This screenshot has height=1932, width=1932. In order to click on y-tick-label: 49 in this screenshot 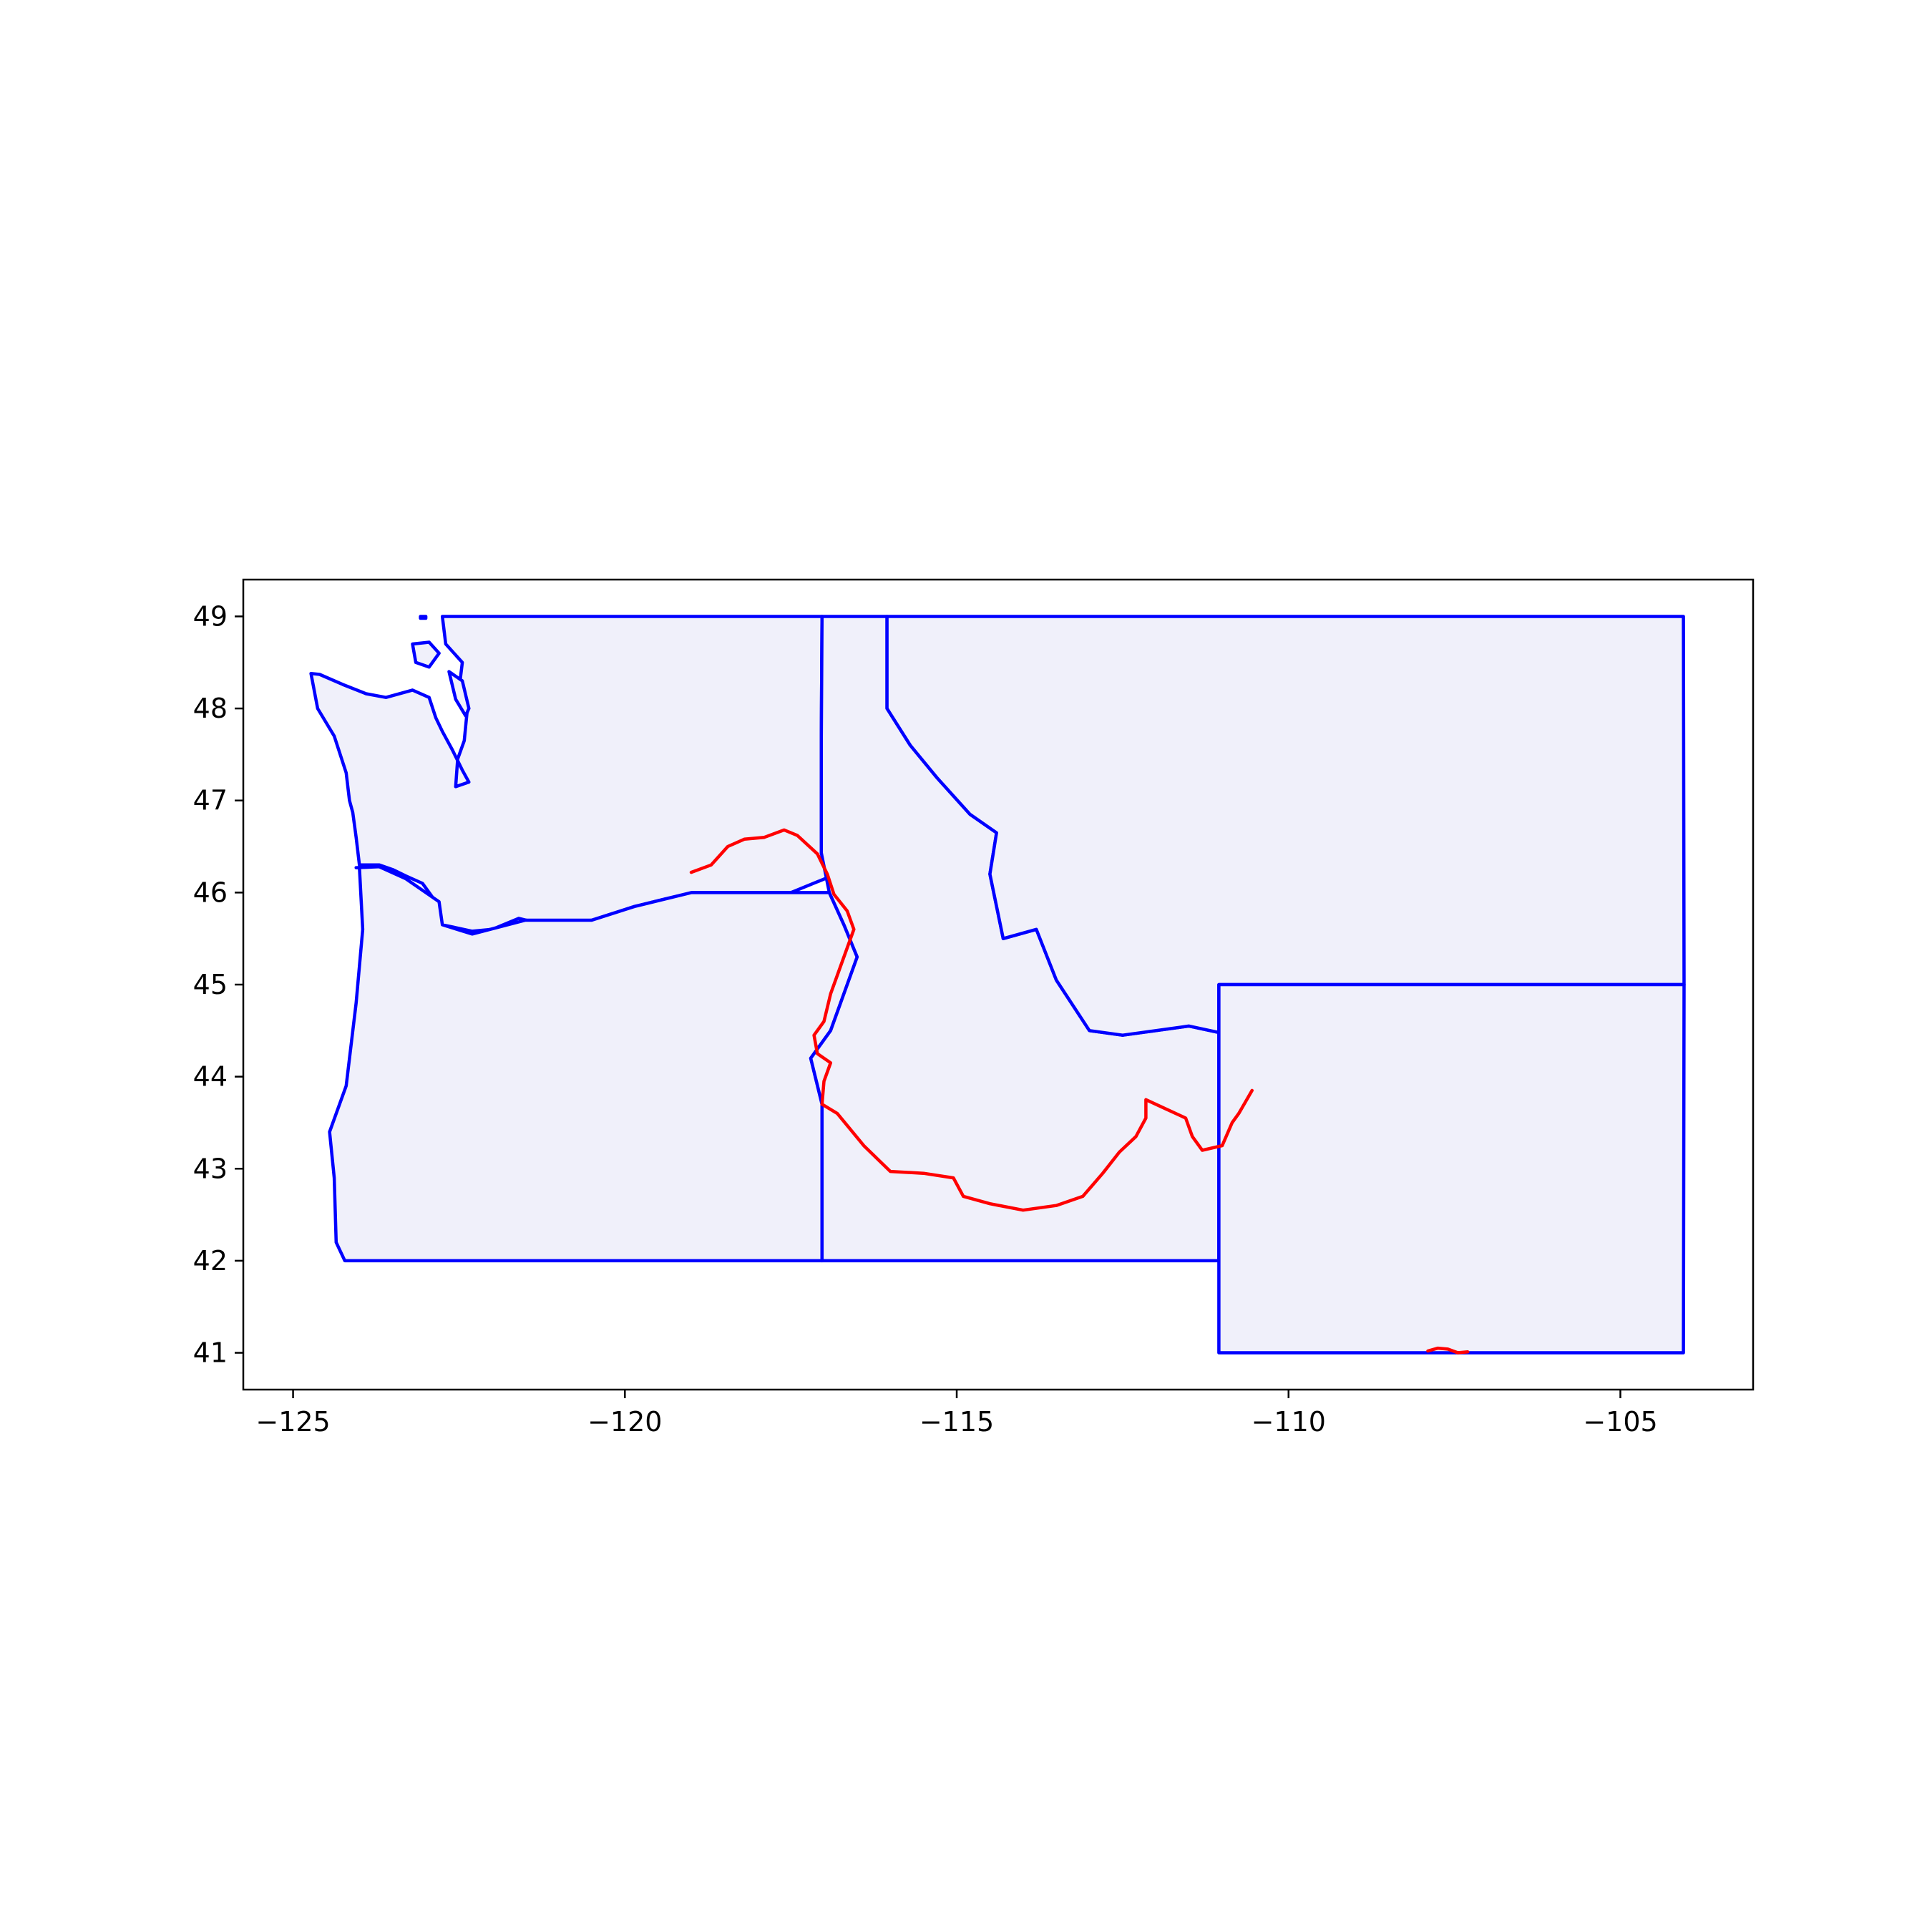, I will do `click(210, 616)`.